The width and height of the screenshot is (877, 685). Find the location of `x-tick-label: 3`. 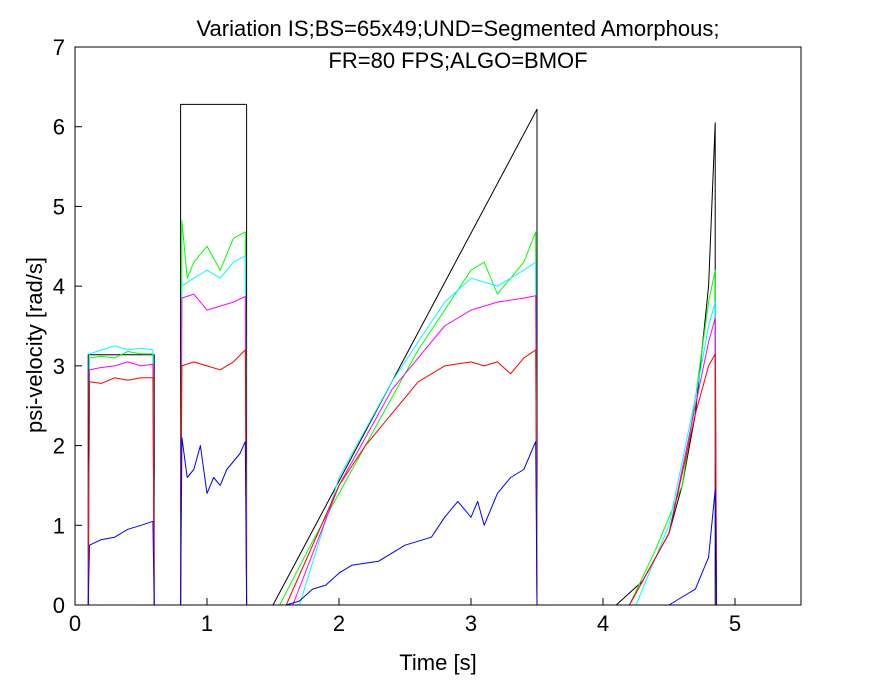

x-tick-label: 3 is located at coordinates (471, 623).